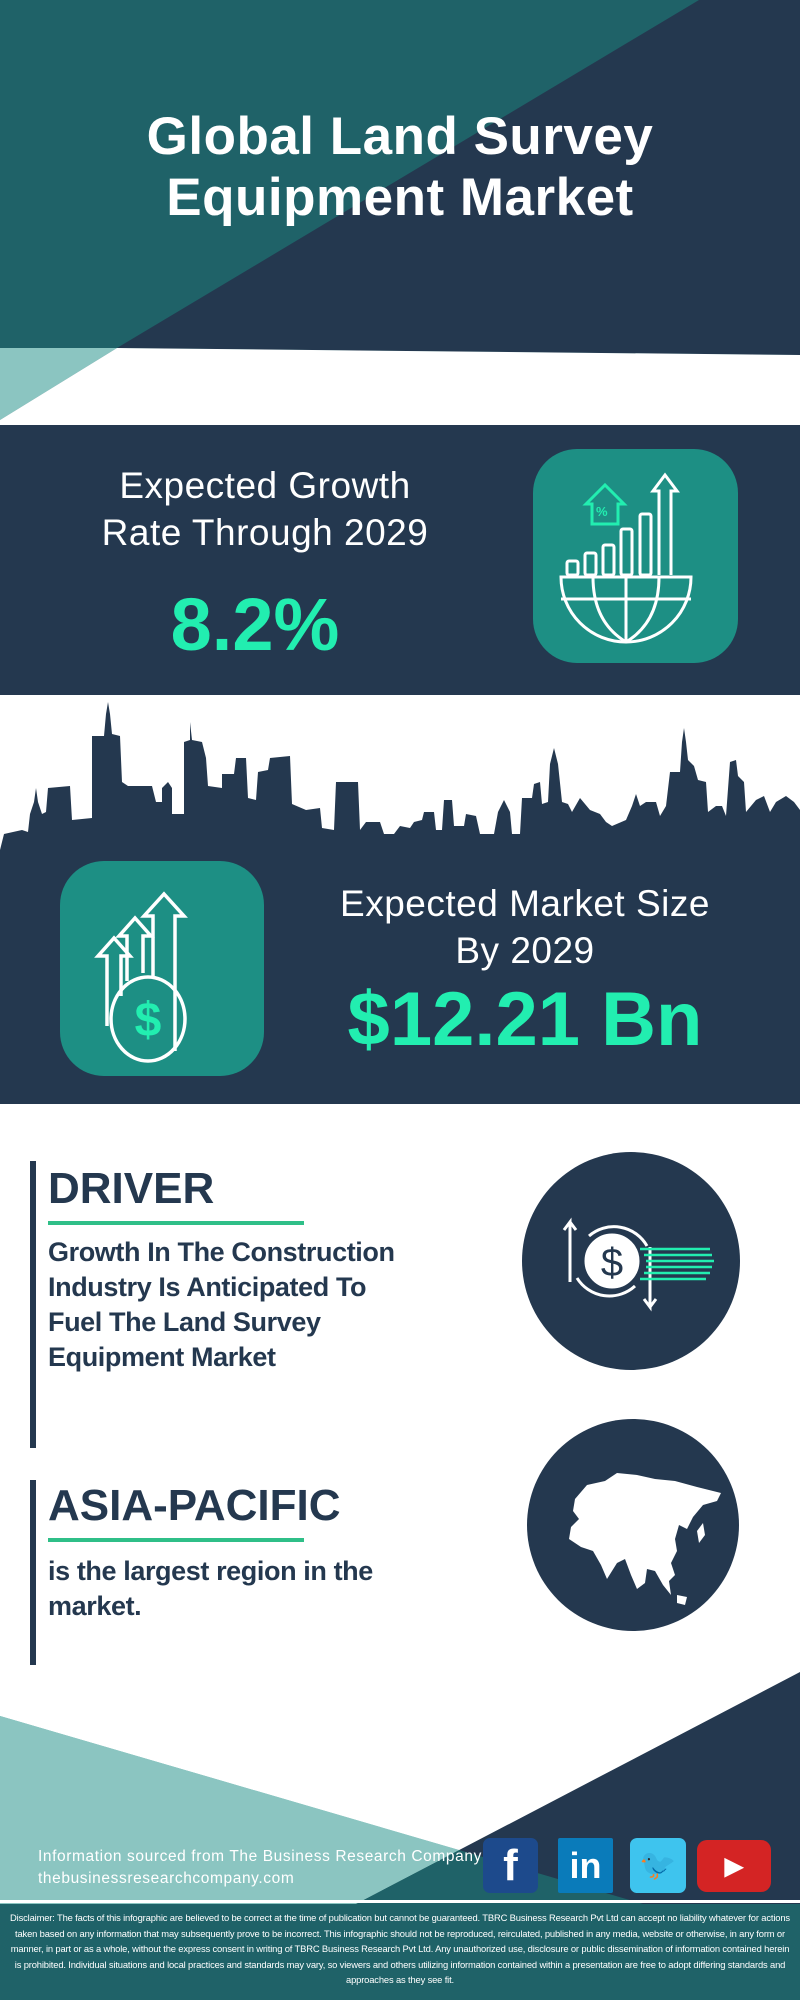  What do you see at coordinates (734, 1866) in the screenshot?
I see `youtube-icon: ▶` at bounding box center [734, 1866].